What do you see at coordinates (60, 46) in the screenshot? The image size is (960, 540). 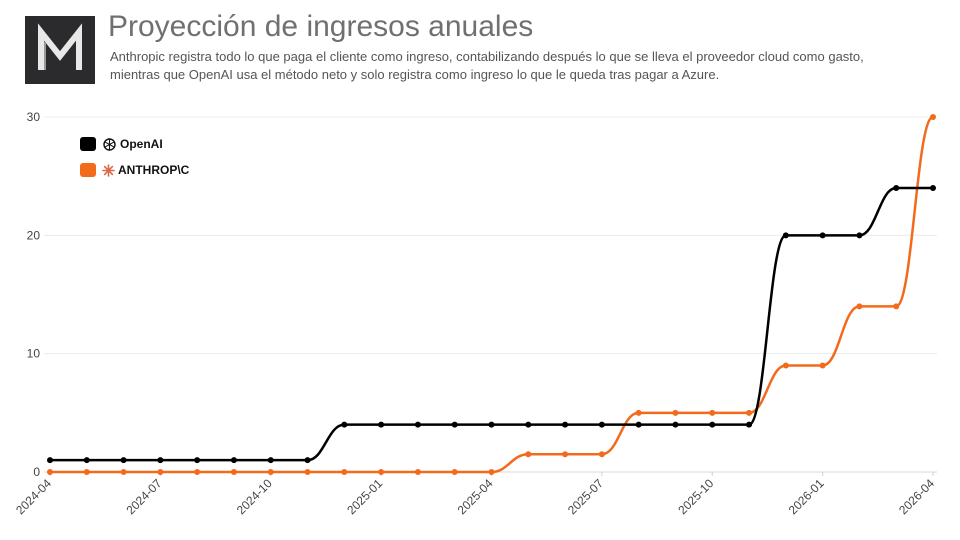 I see `logo-m-icon` at bounding box center [60, 46].